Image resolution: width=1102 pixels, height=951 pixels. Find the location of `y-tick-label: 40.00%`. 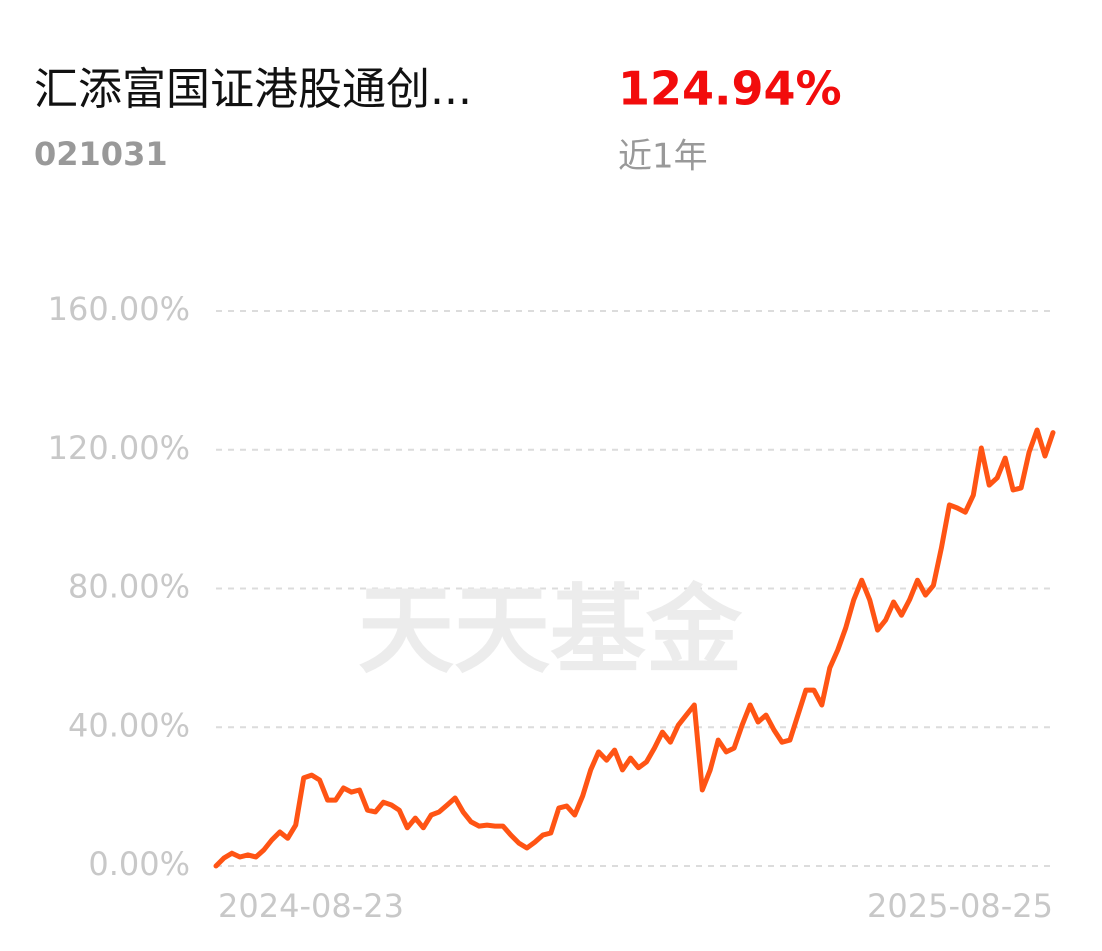

y-tick-label: 40.00% is located at coordinates (129, 725).